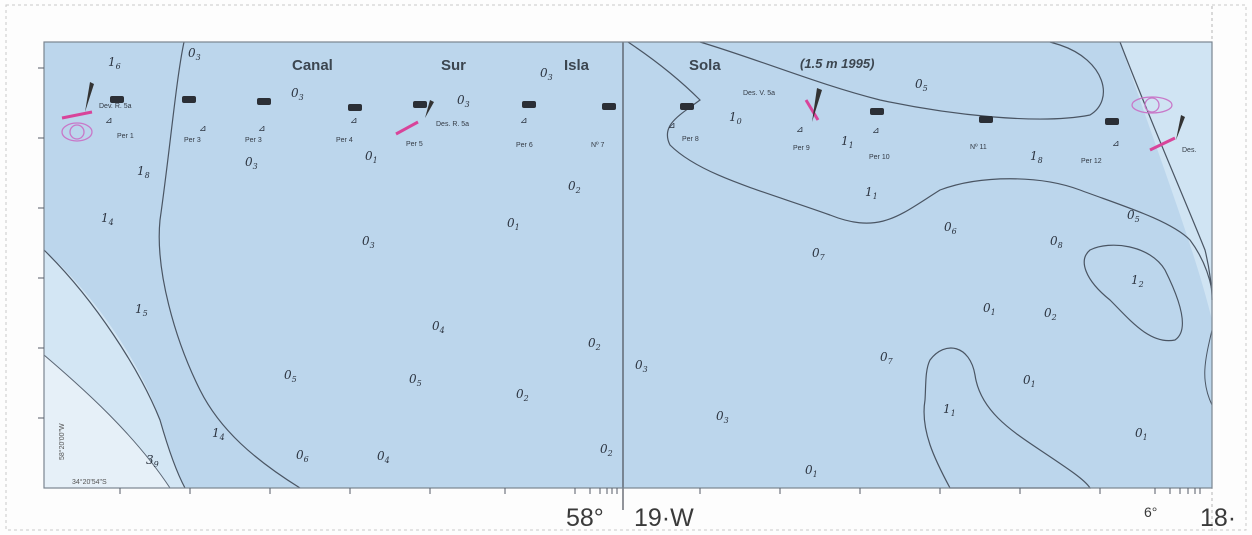 Image resolution: width=1252 pixels, height=535 pixels. What do you see at coordinates (1133, 293) in the screenshot?
I see `contour-shoal-east` at bounding box center [1133, 293].